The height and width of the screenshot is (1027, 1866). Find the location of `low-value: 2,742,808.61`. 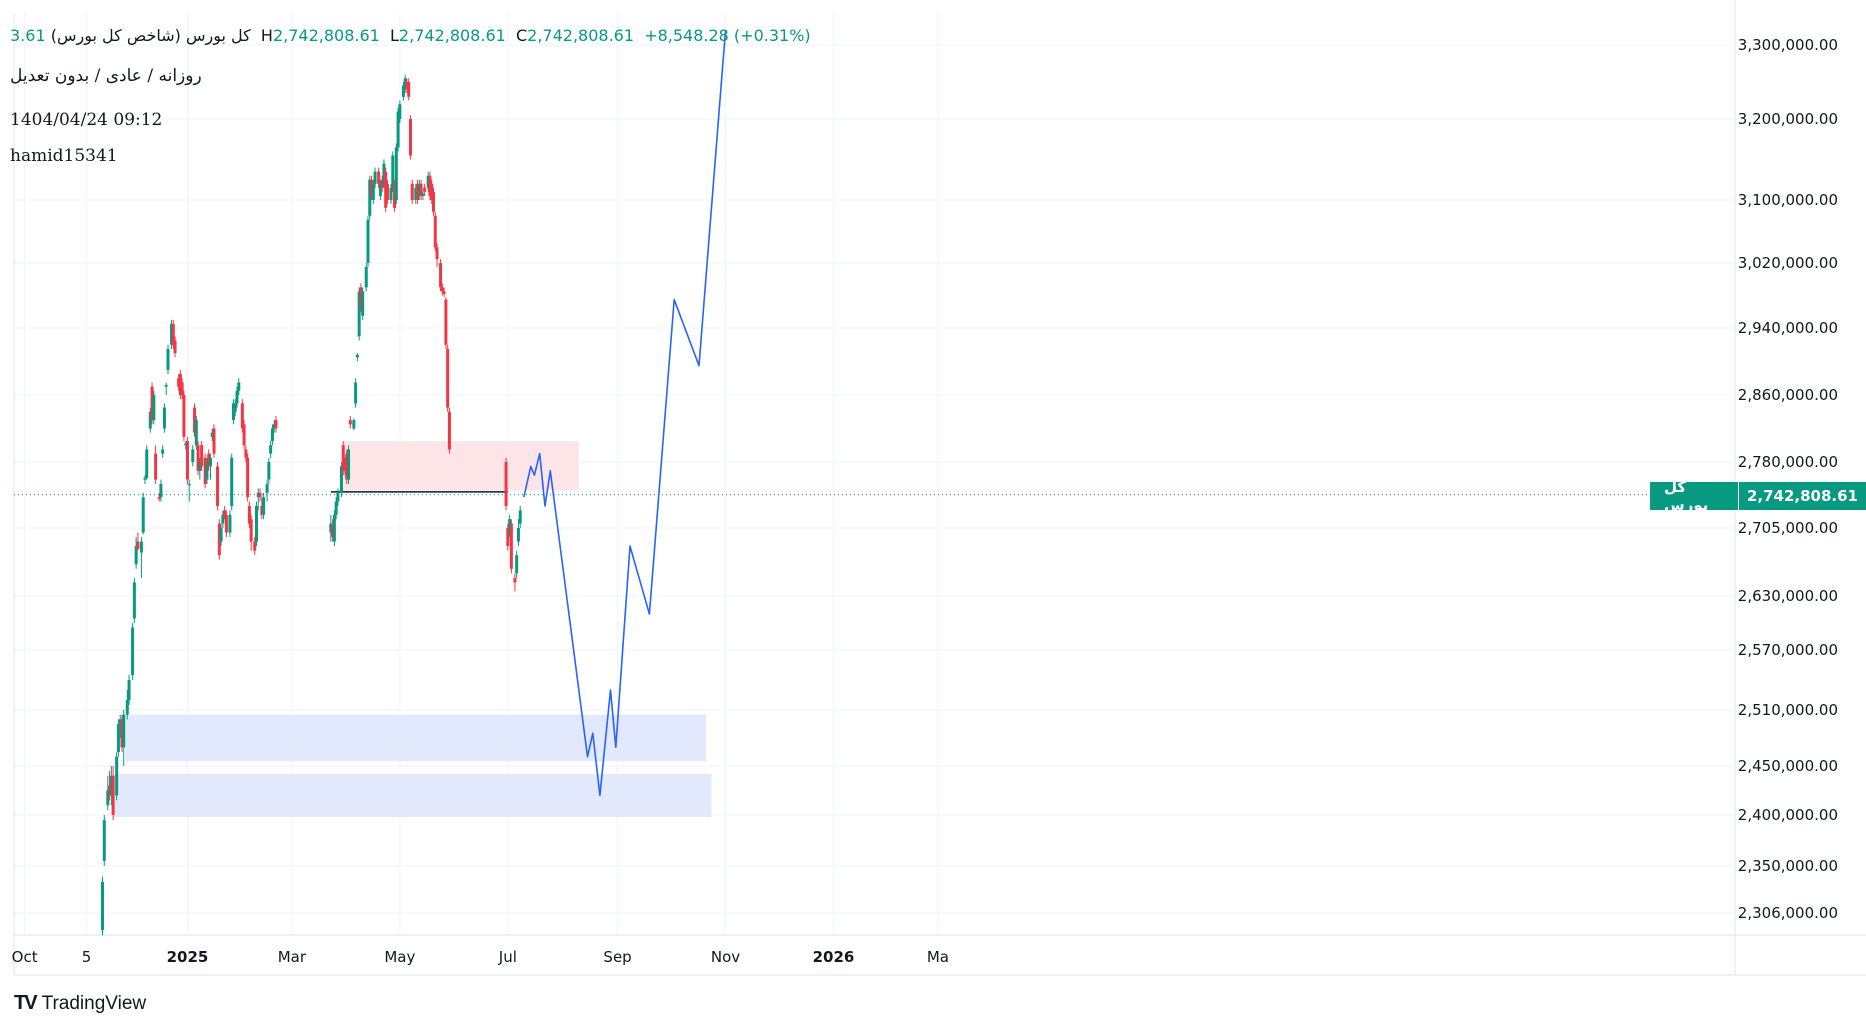

low-value: 2,742,808.61 is located at coordinates (452, 35).